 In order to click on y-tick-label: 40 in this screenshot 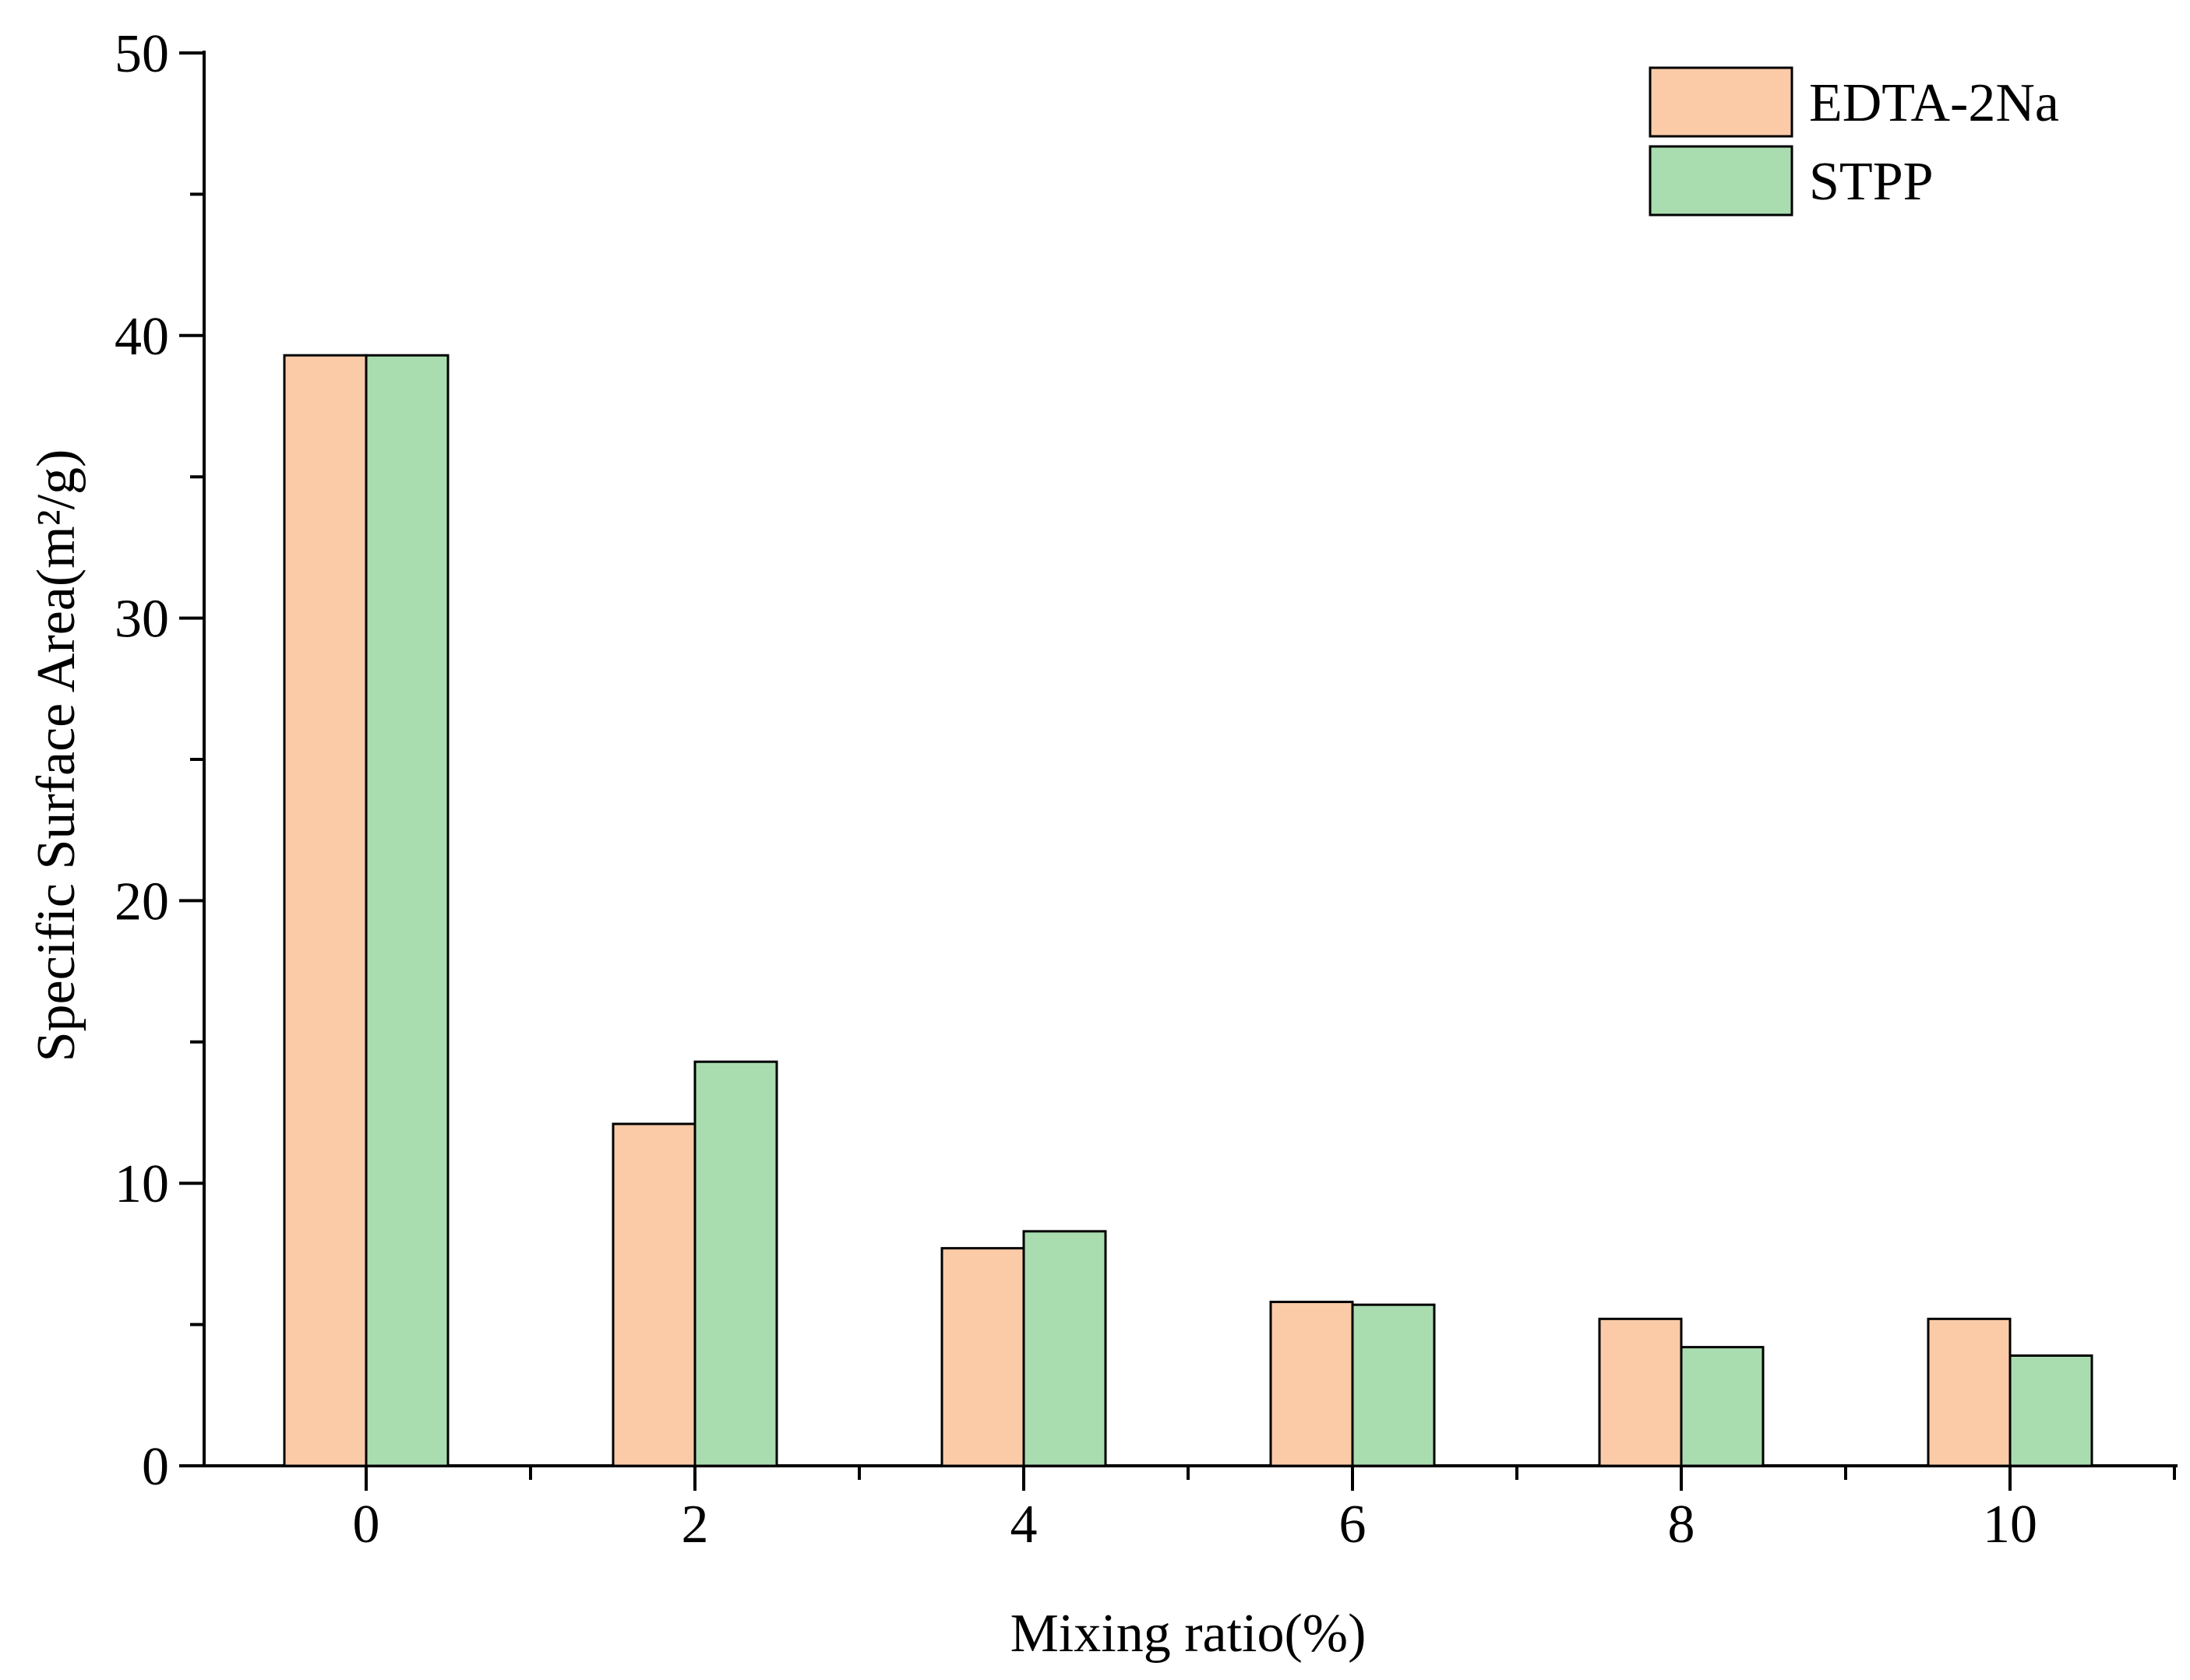, I will do `click(142, 337)`.